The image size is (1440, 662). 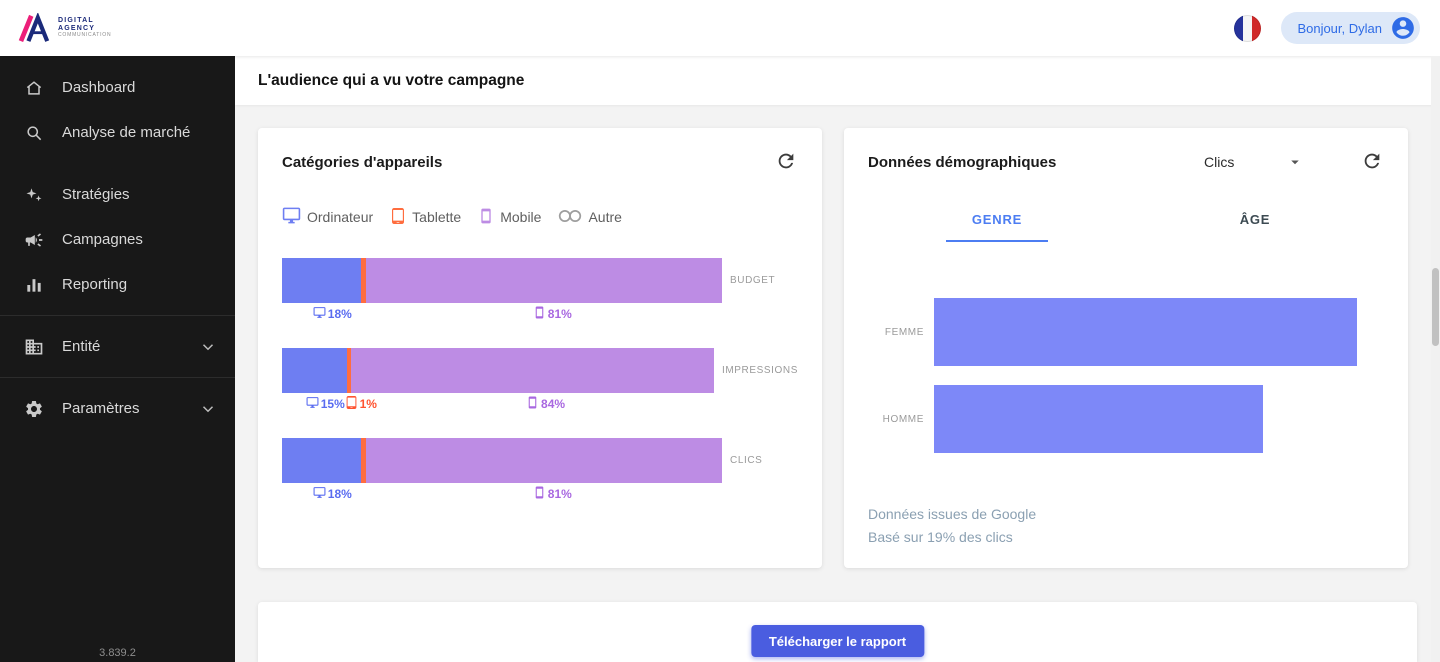 I want to click on user-menu-button: Bonjour, Dylan, so click(x=1350, y=28).